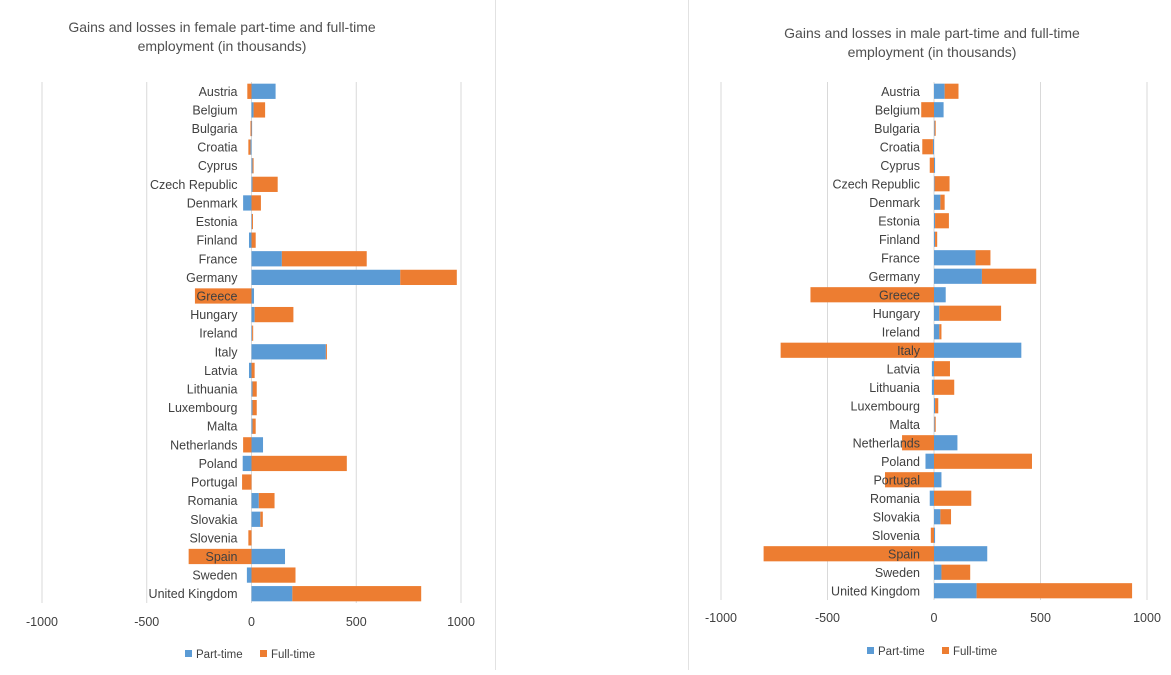 This screenshot has width=1171, height=675. What do you see at coordinates (256, 203) in the screenshot?
I see `bar-full-time-denmark` at bounding box center [256, 203].